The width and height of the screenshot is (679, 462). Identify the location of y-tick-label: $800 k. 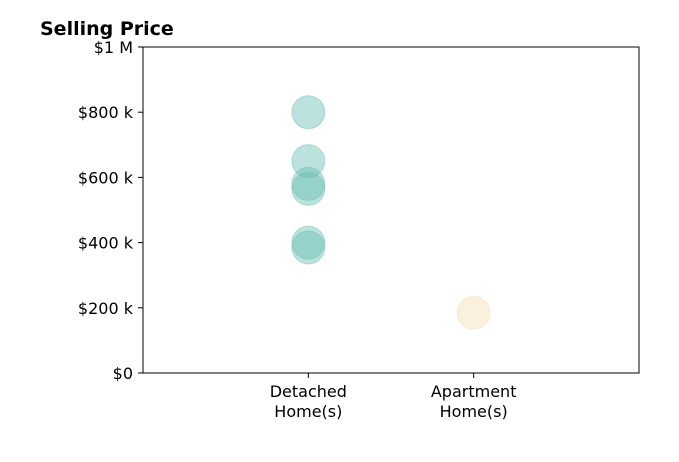
(106, 112).